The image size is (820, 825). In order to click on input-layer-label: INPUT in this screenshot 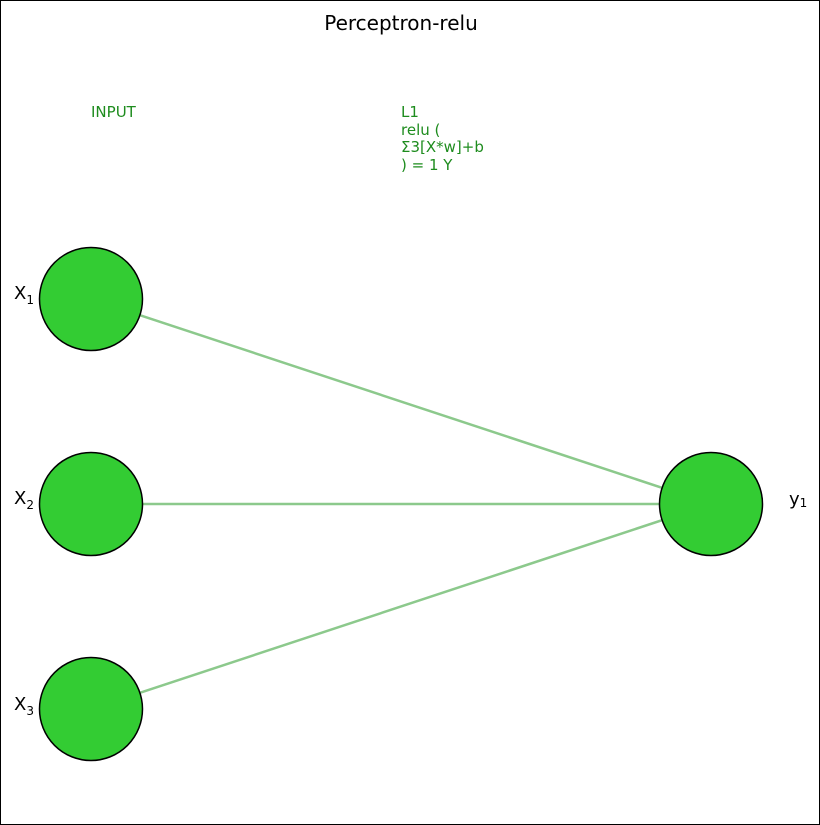, I will do `click(113, 112)`.